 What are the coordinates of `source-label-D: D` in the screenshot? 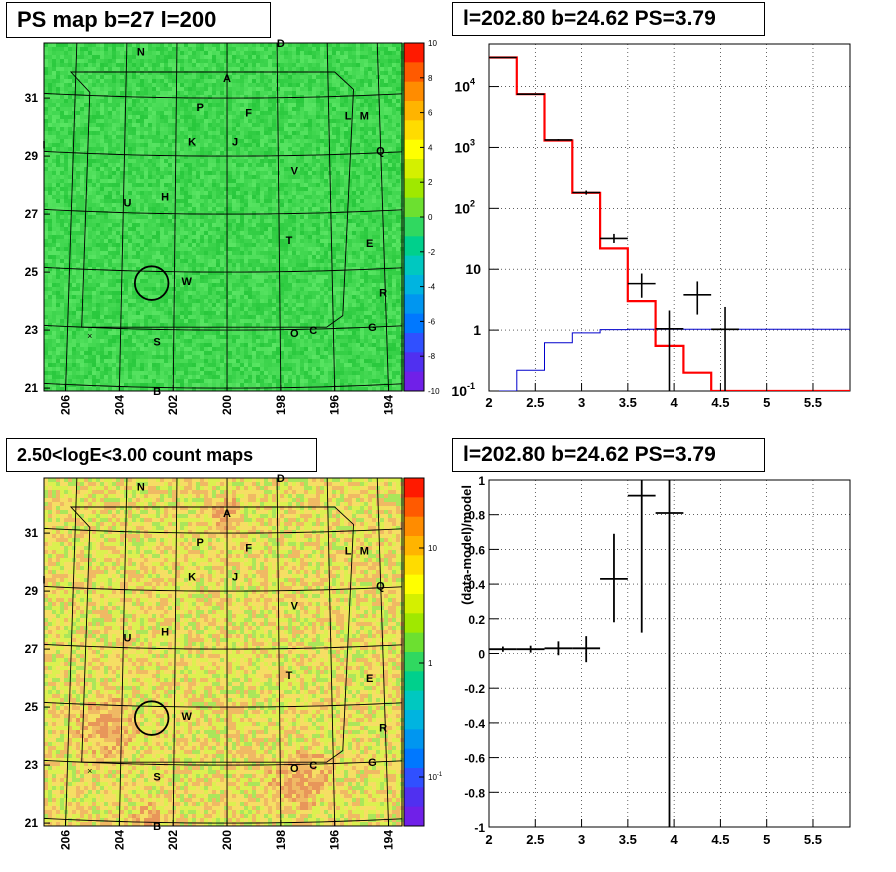 It's located at (281, 479).